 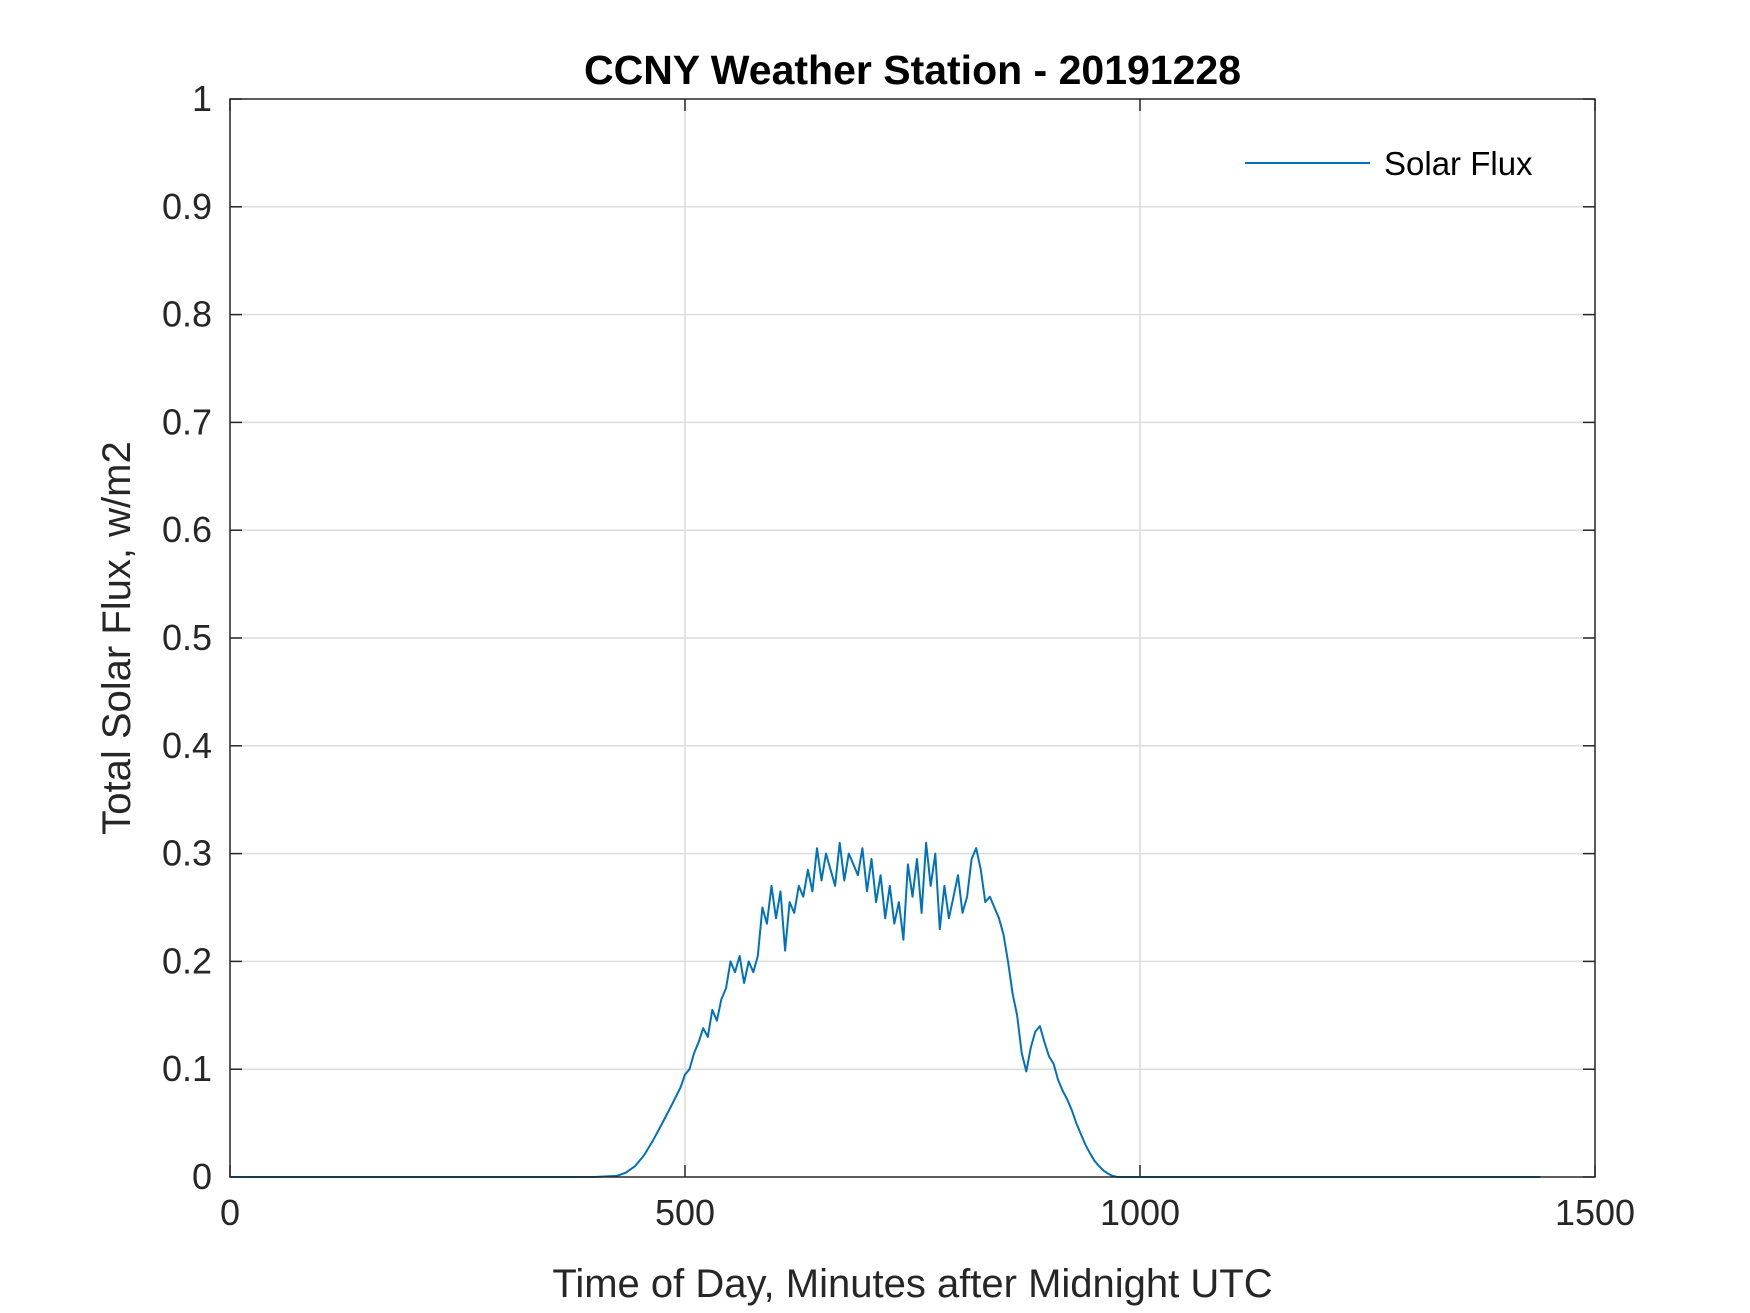 I want to click on y-tick-label: 0.8, so click(x=187, y=314).